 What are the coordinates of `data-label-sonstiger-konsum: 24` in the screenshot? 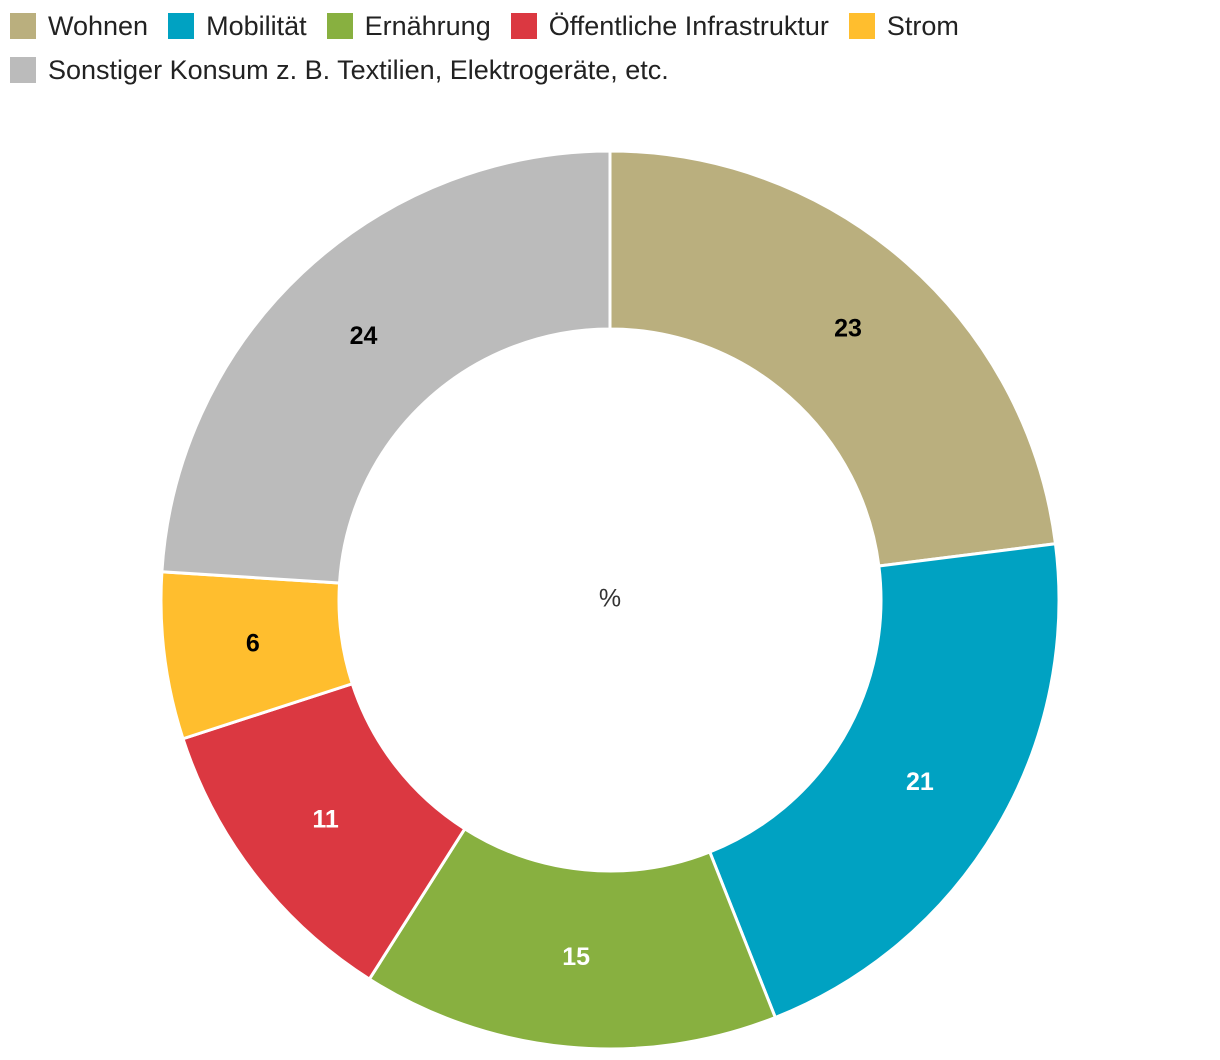 It's located at (364, 336).